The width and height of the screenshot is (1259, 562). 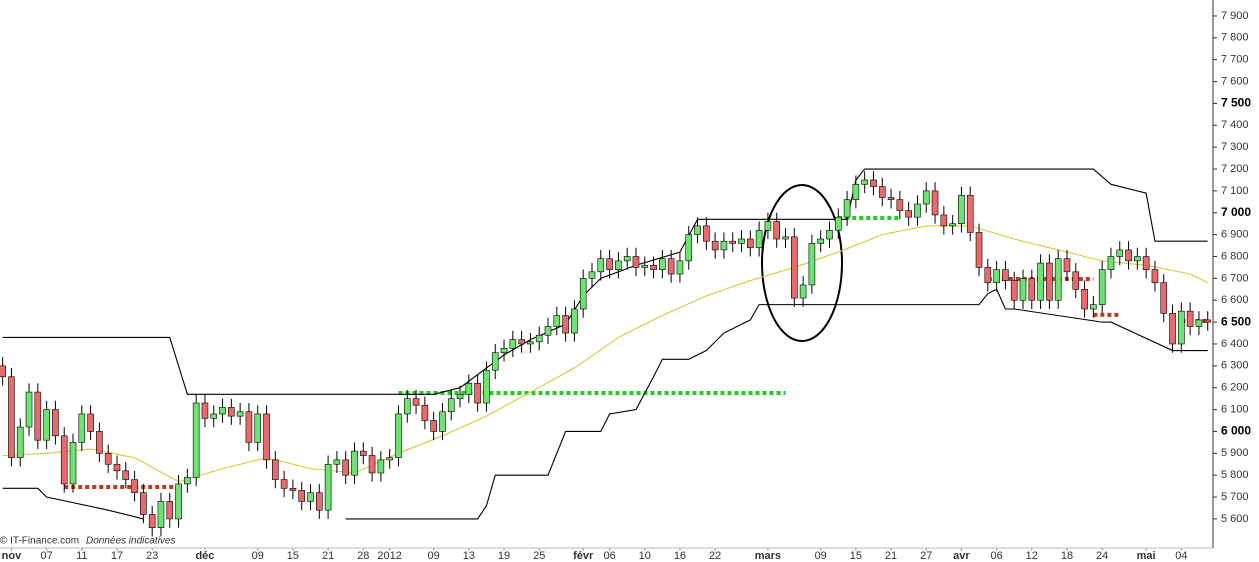 What do you see at coordinates (1235, 235) in the screenshot?
I see `y-tick-label: 6 900` at bounding box center [1235, 235].